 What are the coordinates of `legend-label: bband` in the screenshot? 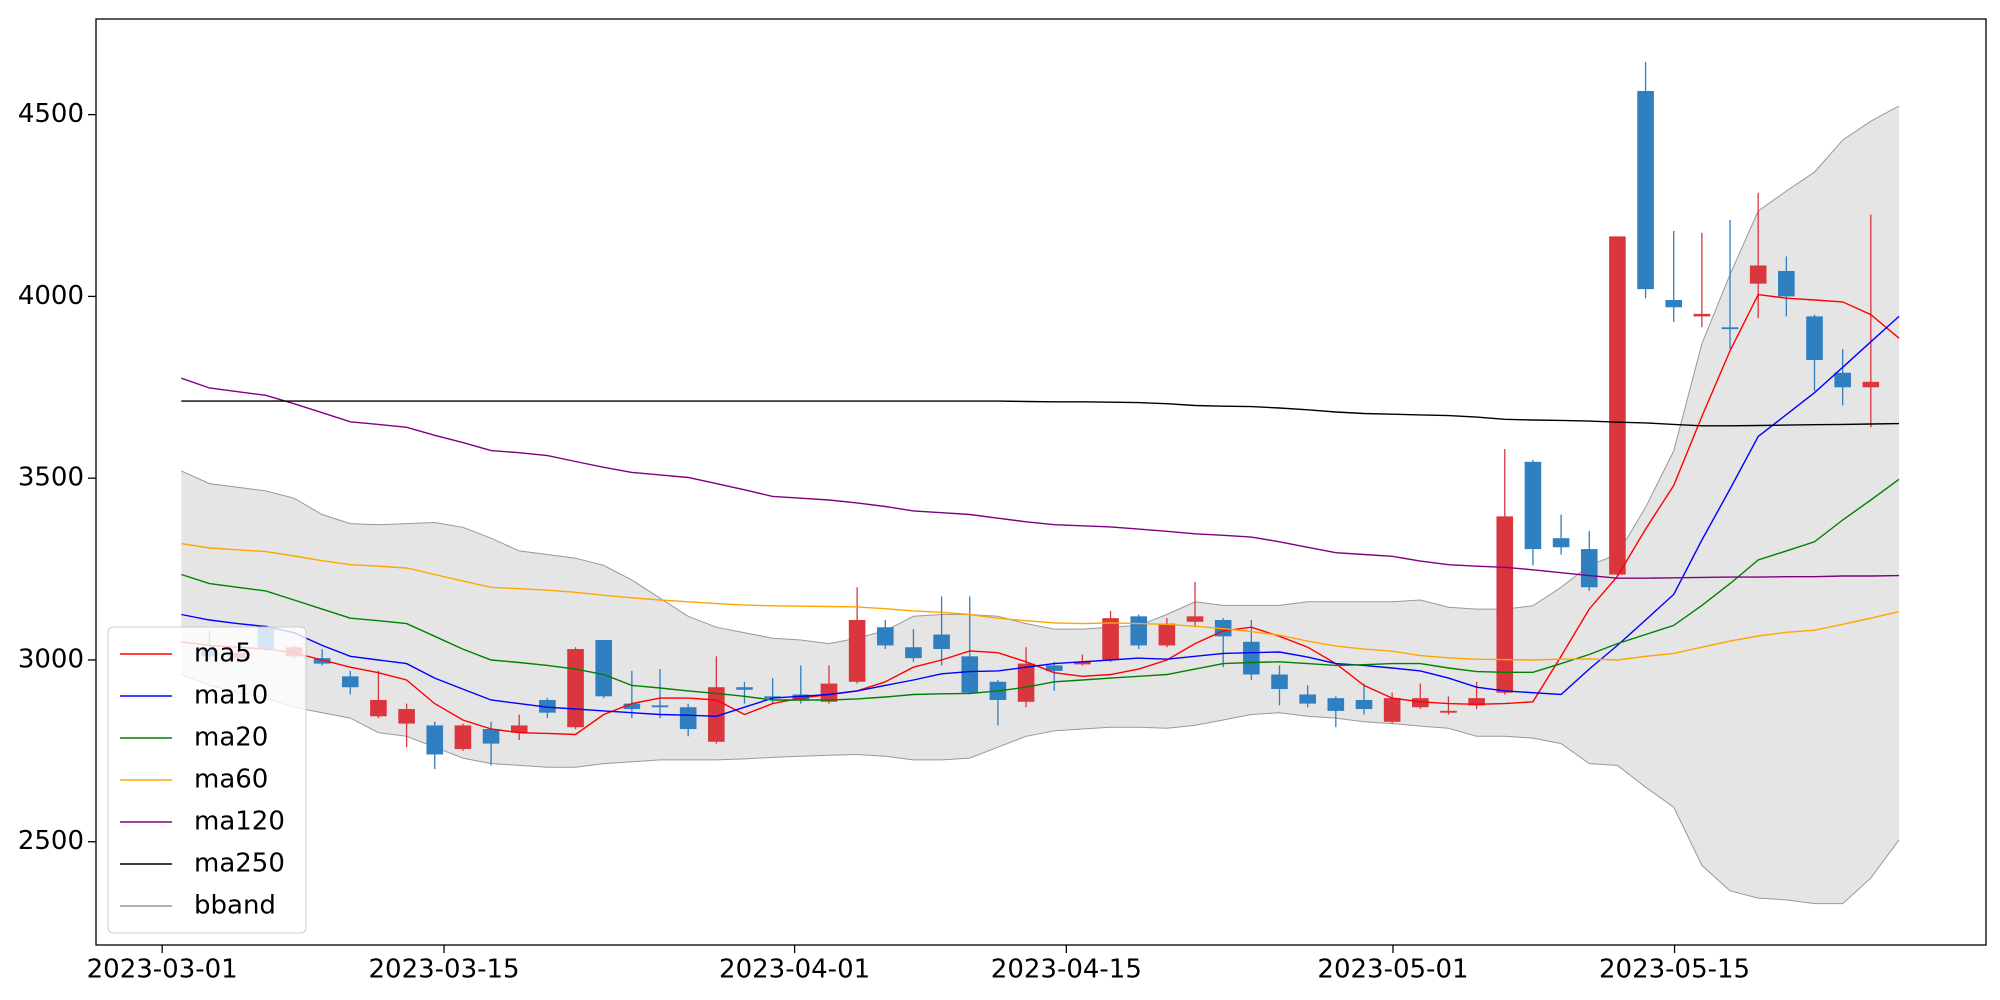 It's located at (235, 906).